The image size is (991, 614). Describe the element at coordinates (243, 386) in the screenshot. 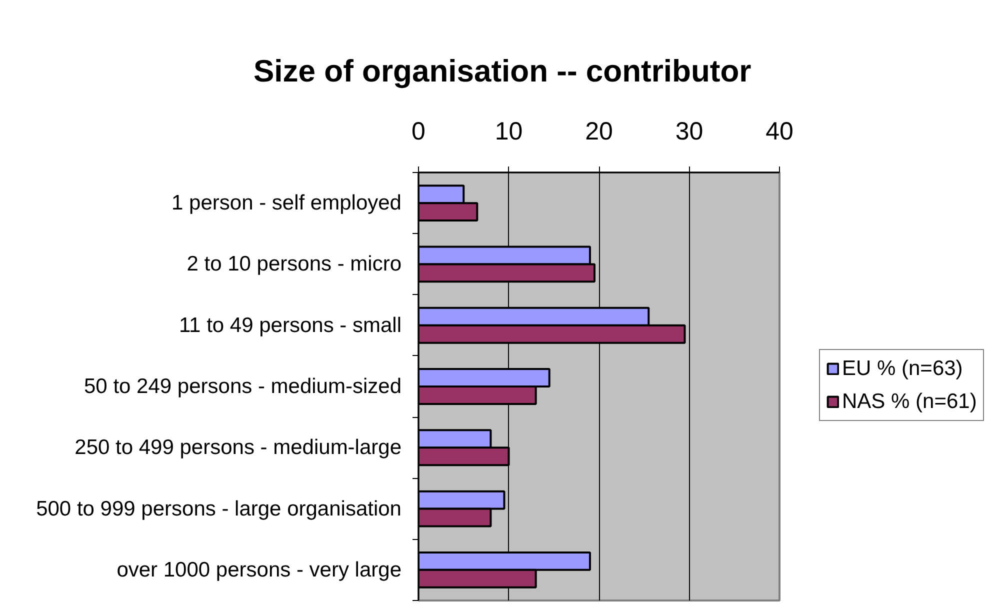

I see `y-tick-label: 50 to 249 persons - medium-sized` at that location.